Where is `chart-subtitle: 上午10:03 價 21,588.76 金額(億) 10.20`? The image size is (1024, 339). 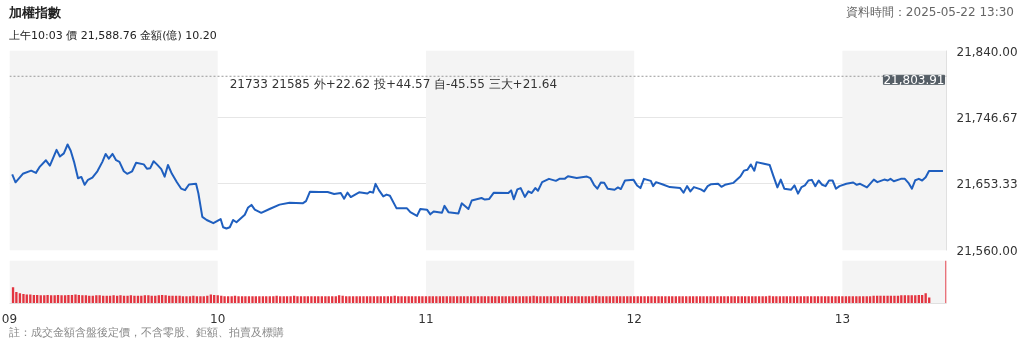
chart-subtitle: 上午10:03 價 21,588.76 金額(億) 10.20 is located at coordinates (113, 36).